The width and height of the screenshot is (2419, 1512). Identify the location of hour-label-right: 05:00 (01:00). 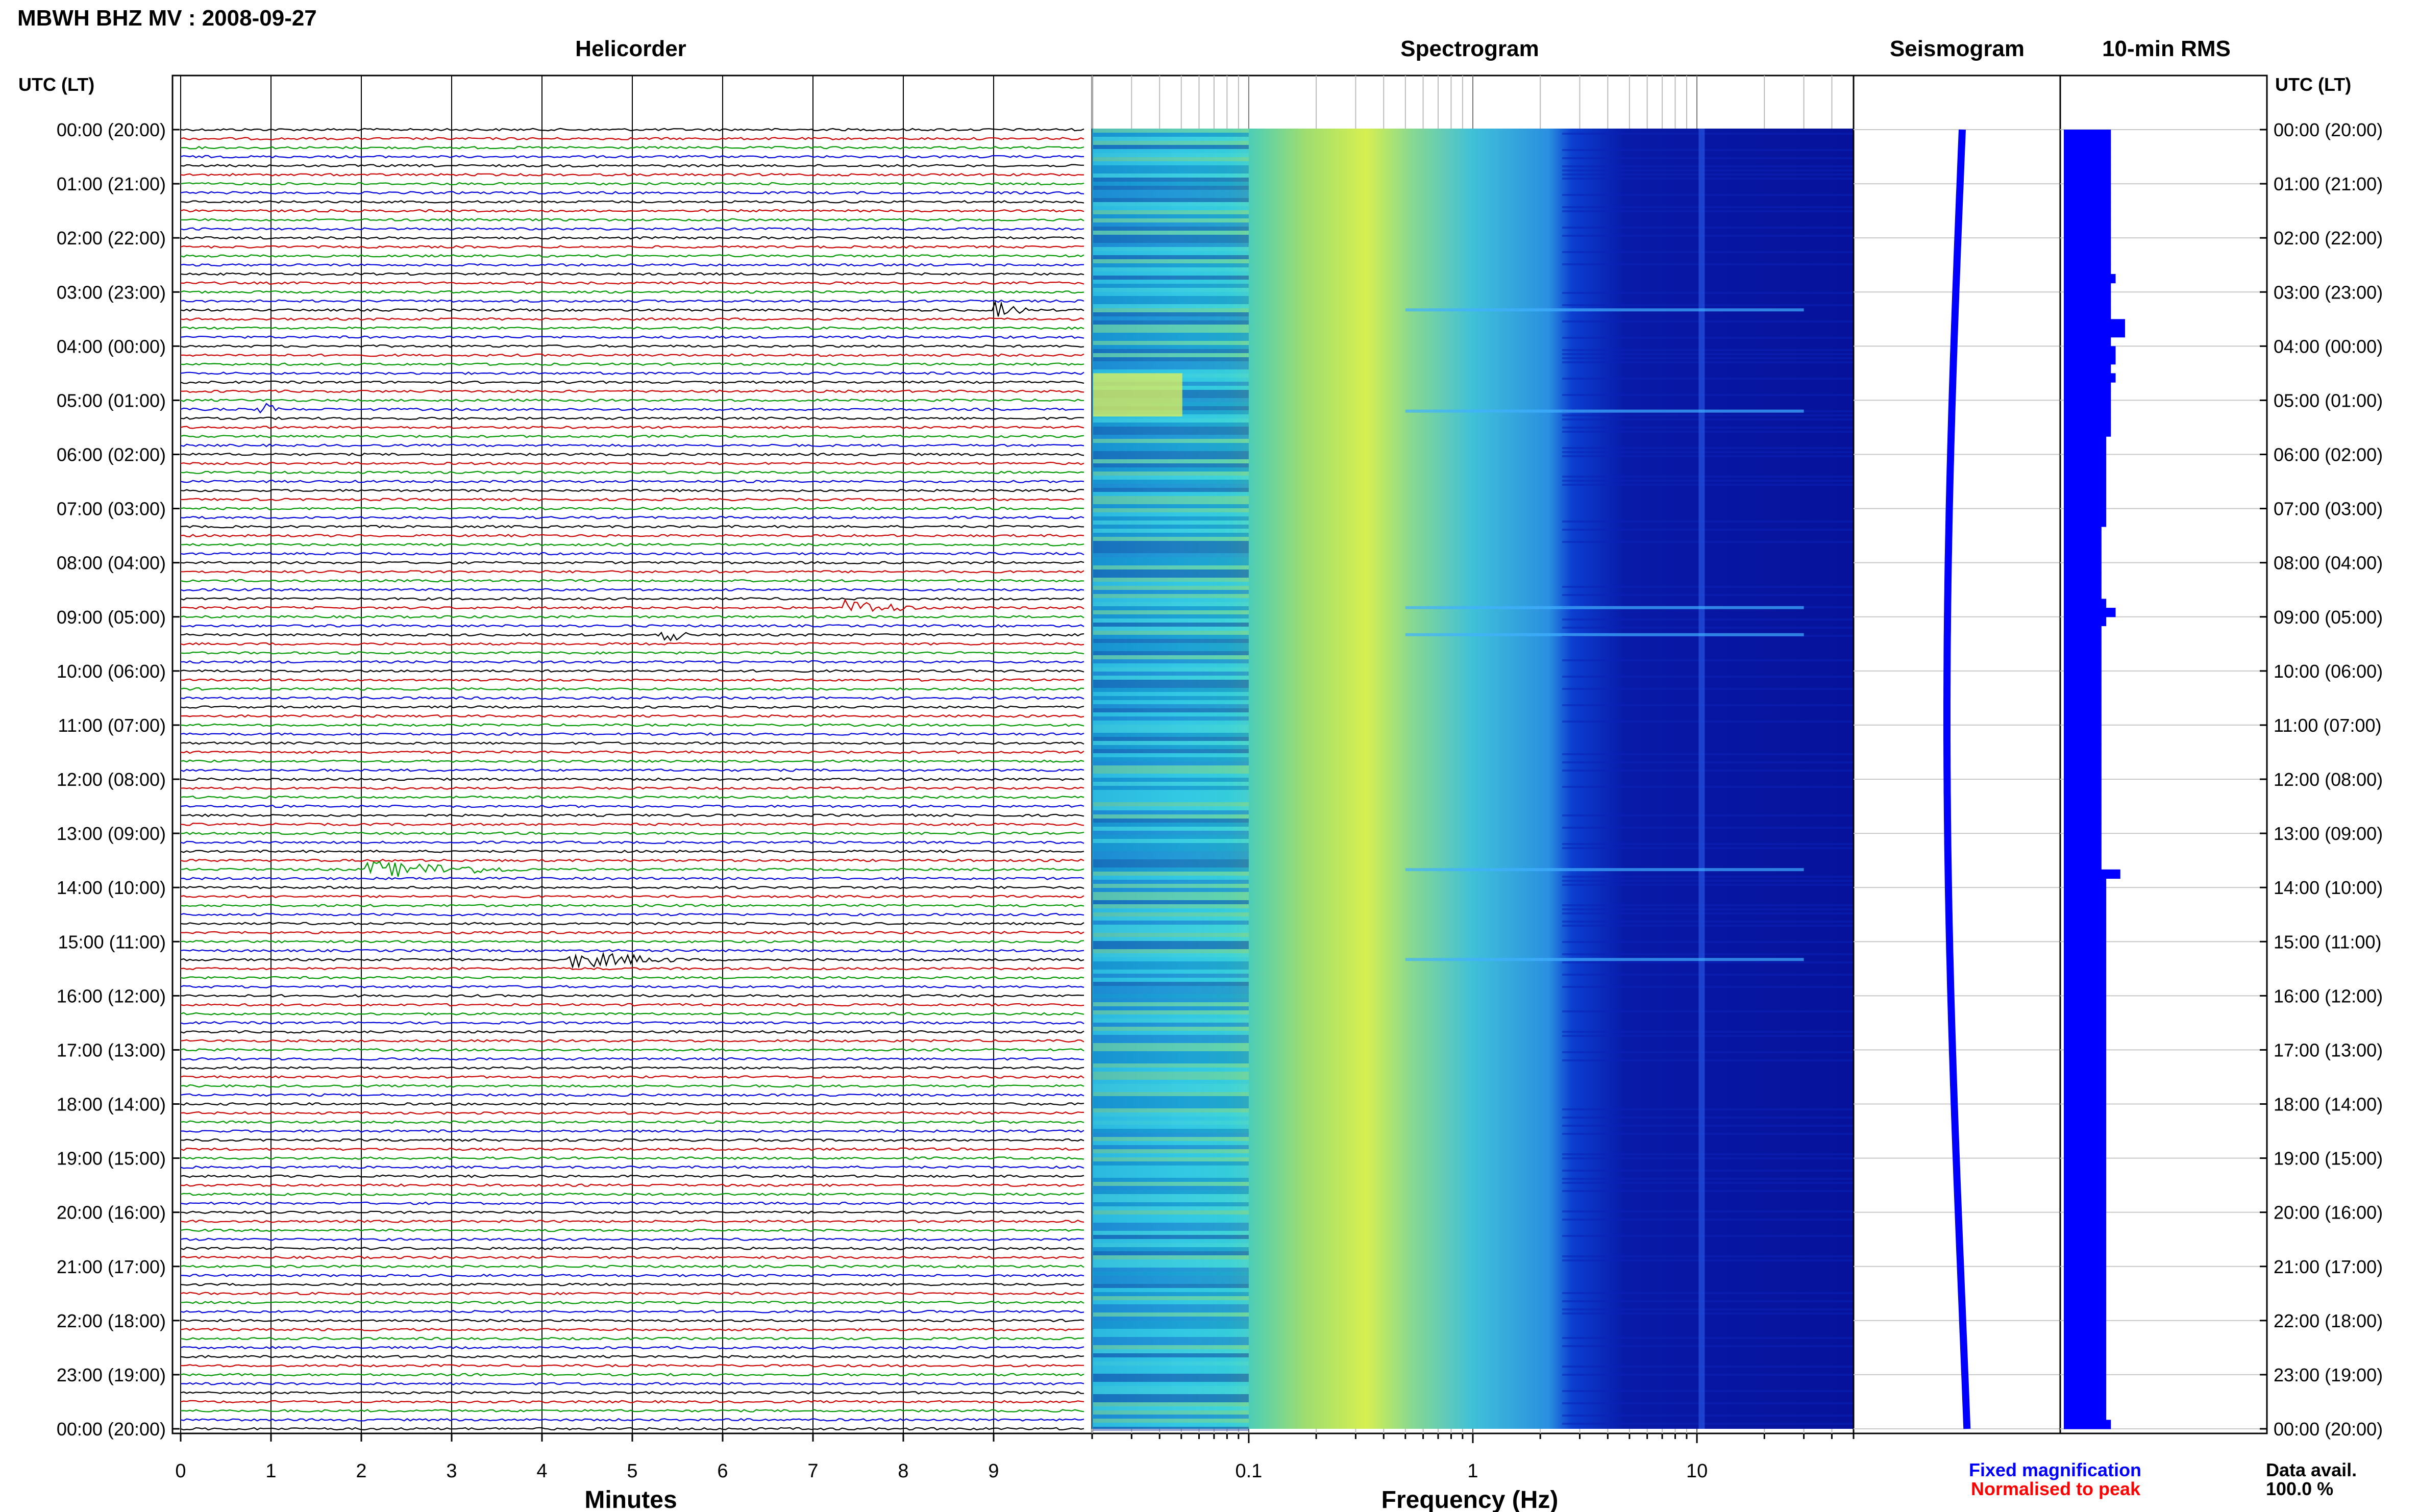
(2328, 400).